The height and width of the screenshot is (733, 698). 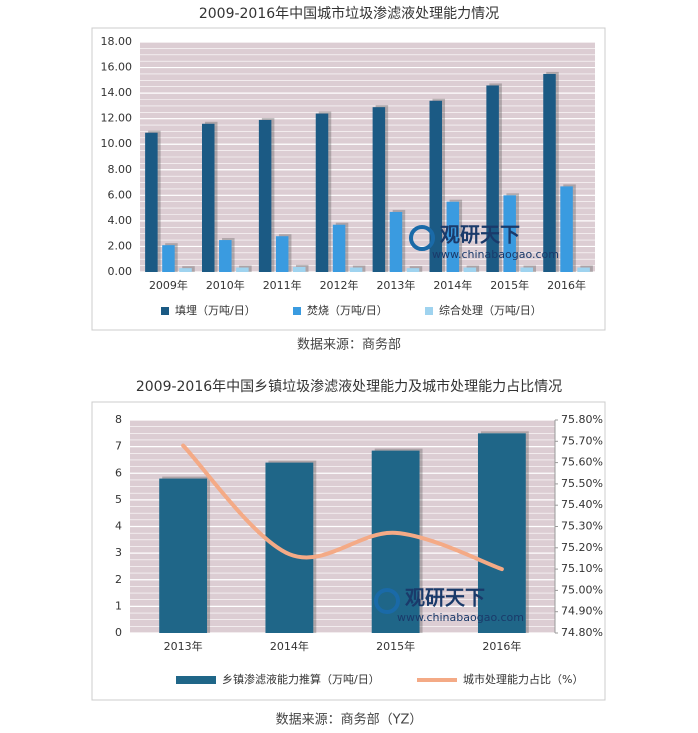 What do you see at coordinates (582, 632) in the screenshot?
I see `y2-tick-label: 74.80%` at bounding box center [582, 632].